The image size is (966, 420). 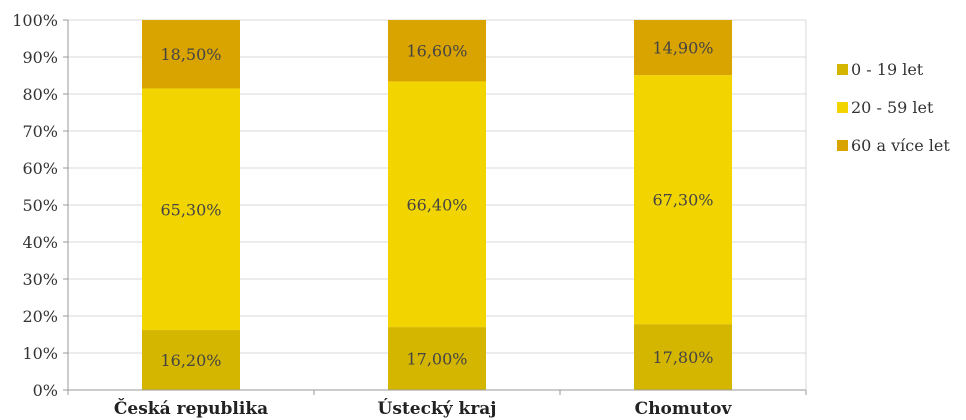 I want to click on y-tick-label: 60%, so click(x=40, y=168).